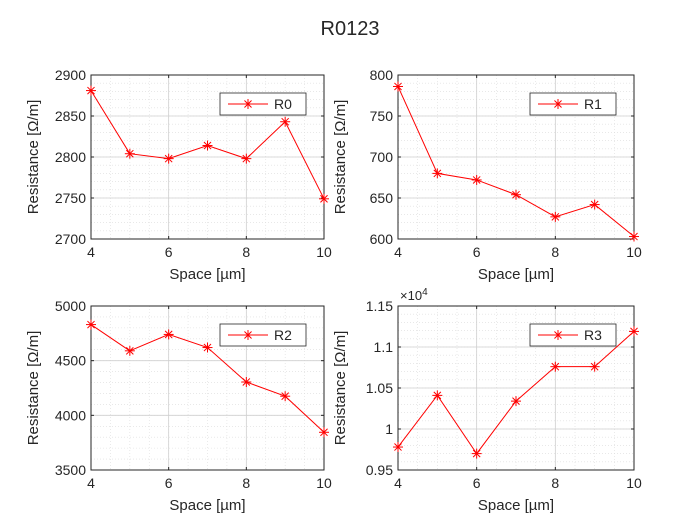 The height and width of the screenshot is (525, 700). I want to click on y-tick-label: 1.1, so click(384, 347).